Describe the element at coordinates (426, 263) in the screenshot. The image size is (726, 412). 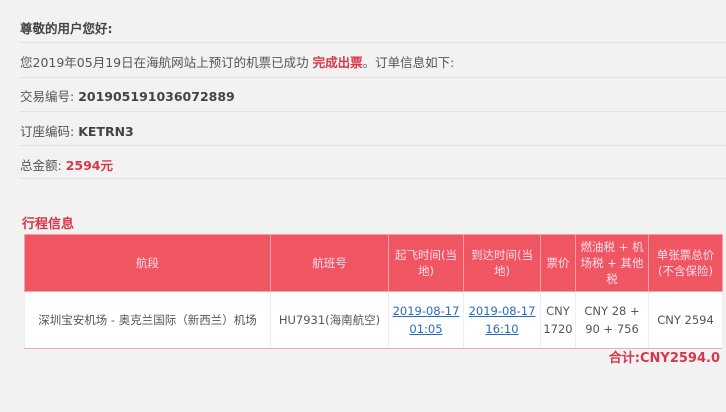
I see `header-departure: 起飞时间(当地)` at that location.